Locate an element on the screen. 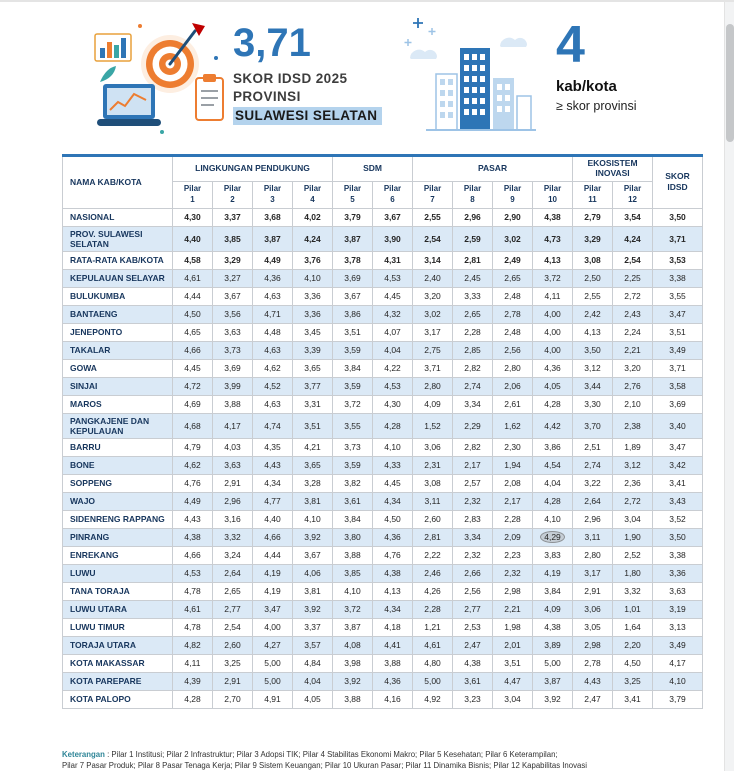 The image size is (734, 771). pilar-value: 2,76 is located at coordinates (633, 386).